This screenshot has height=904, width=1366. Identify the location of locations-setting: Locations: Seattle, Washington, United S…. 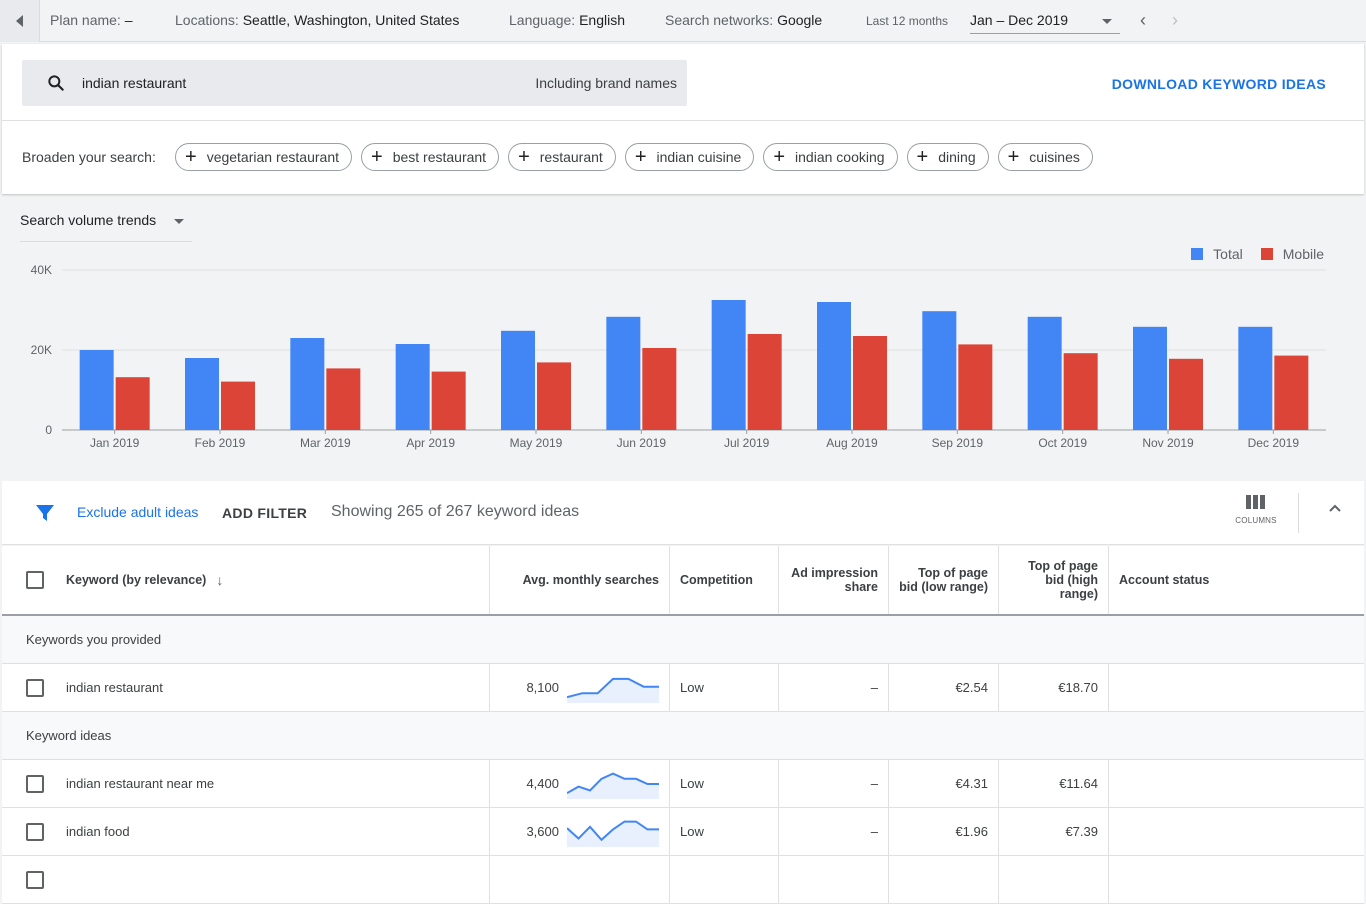
(317, 20).